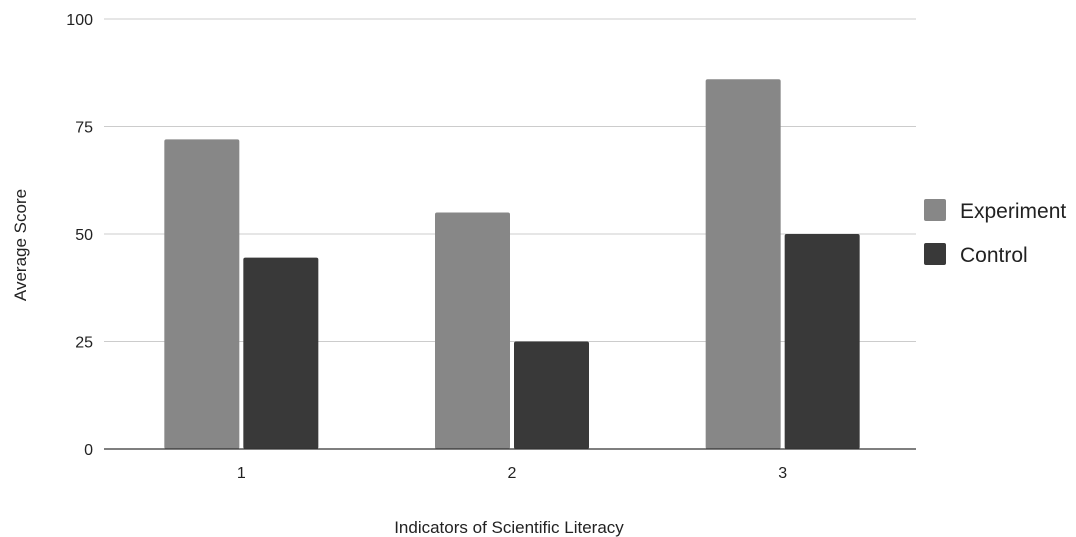 This screenshot has height=537, width=1076. Describe the element at coordinates (509, 527) in the screenshot. I see `x-axis-title: Indicators of Scientific Literacy` at that location.